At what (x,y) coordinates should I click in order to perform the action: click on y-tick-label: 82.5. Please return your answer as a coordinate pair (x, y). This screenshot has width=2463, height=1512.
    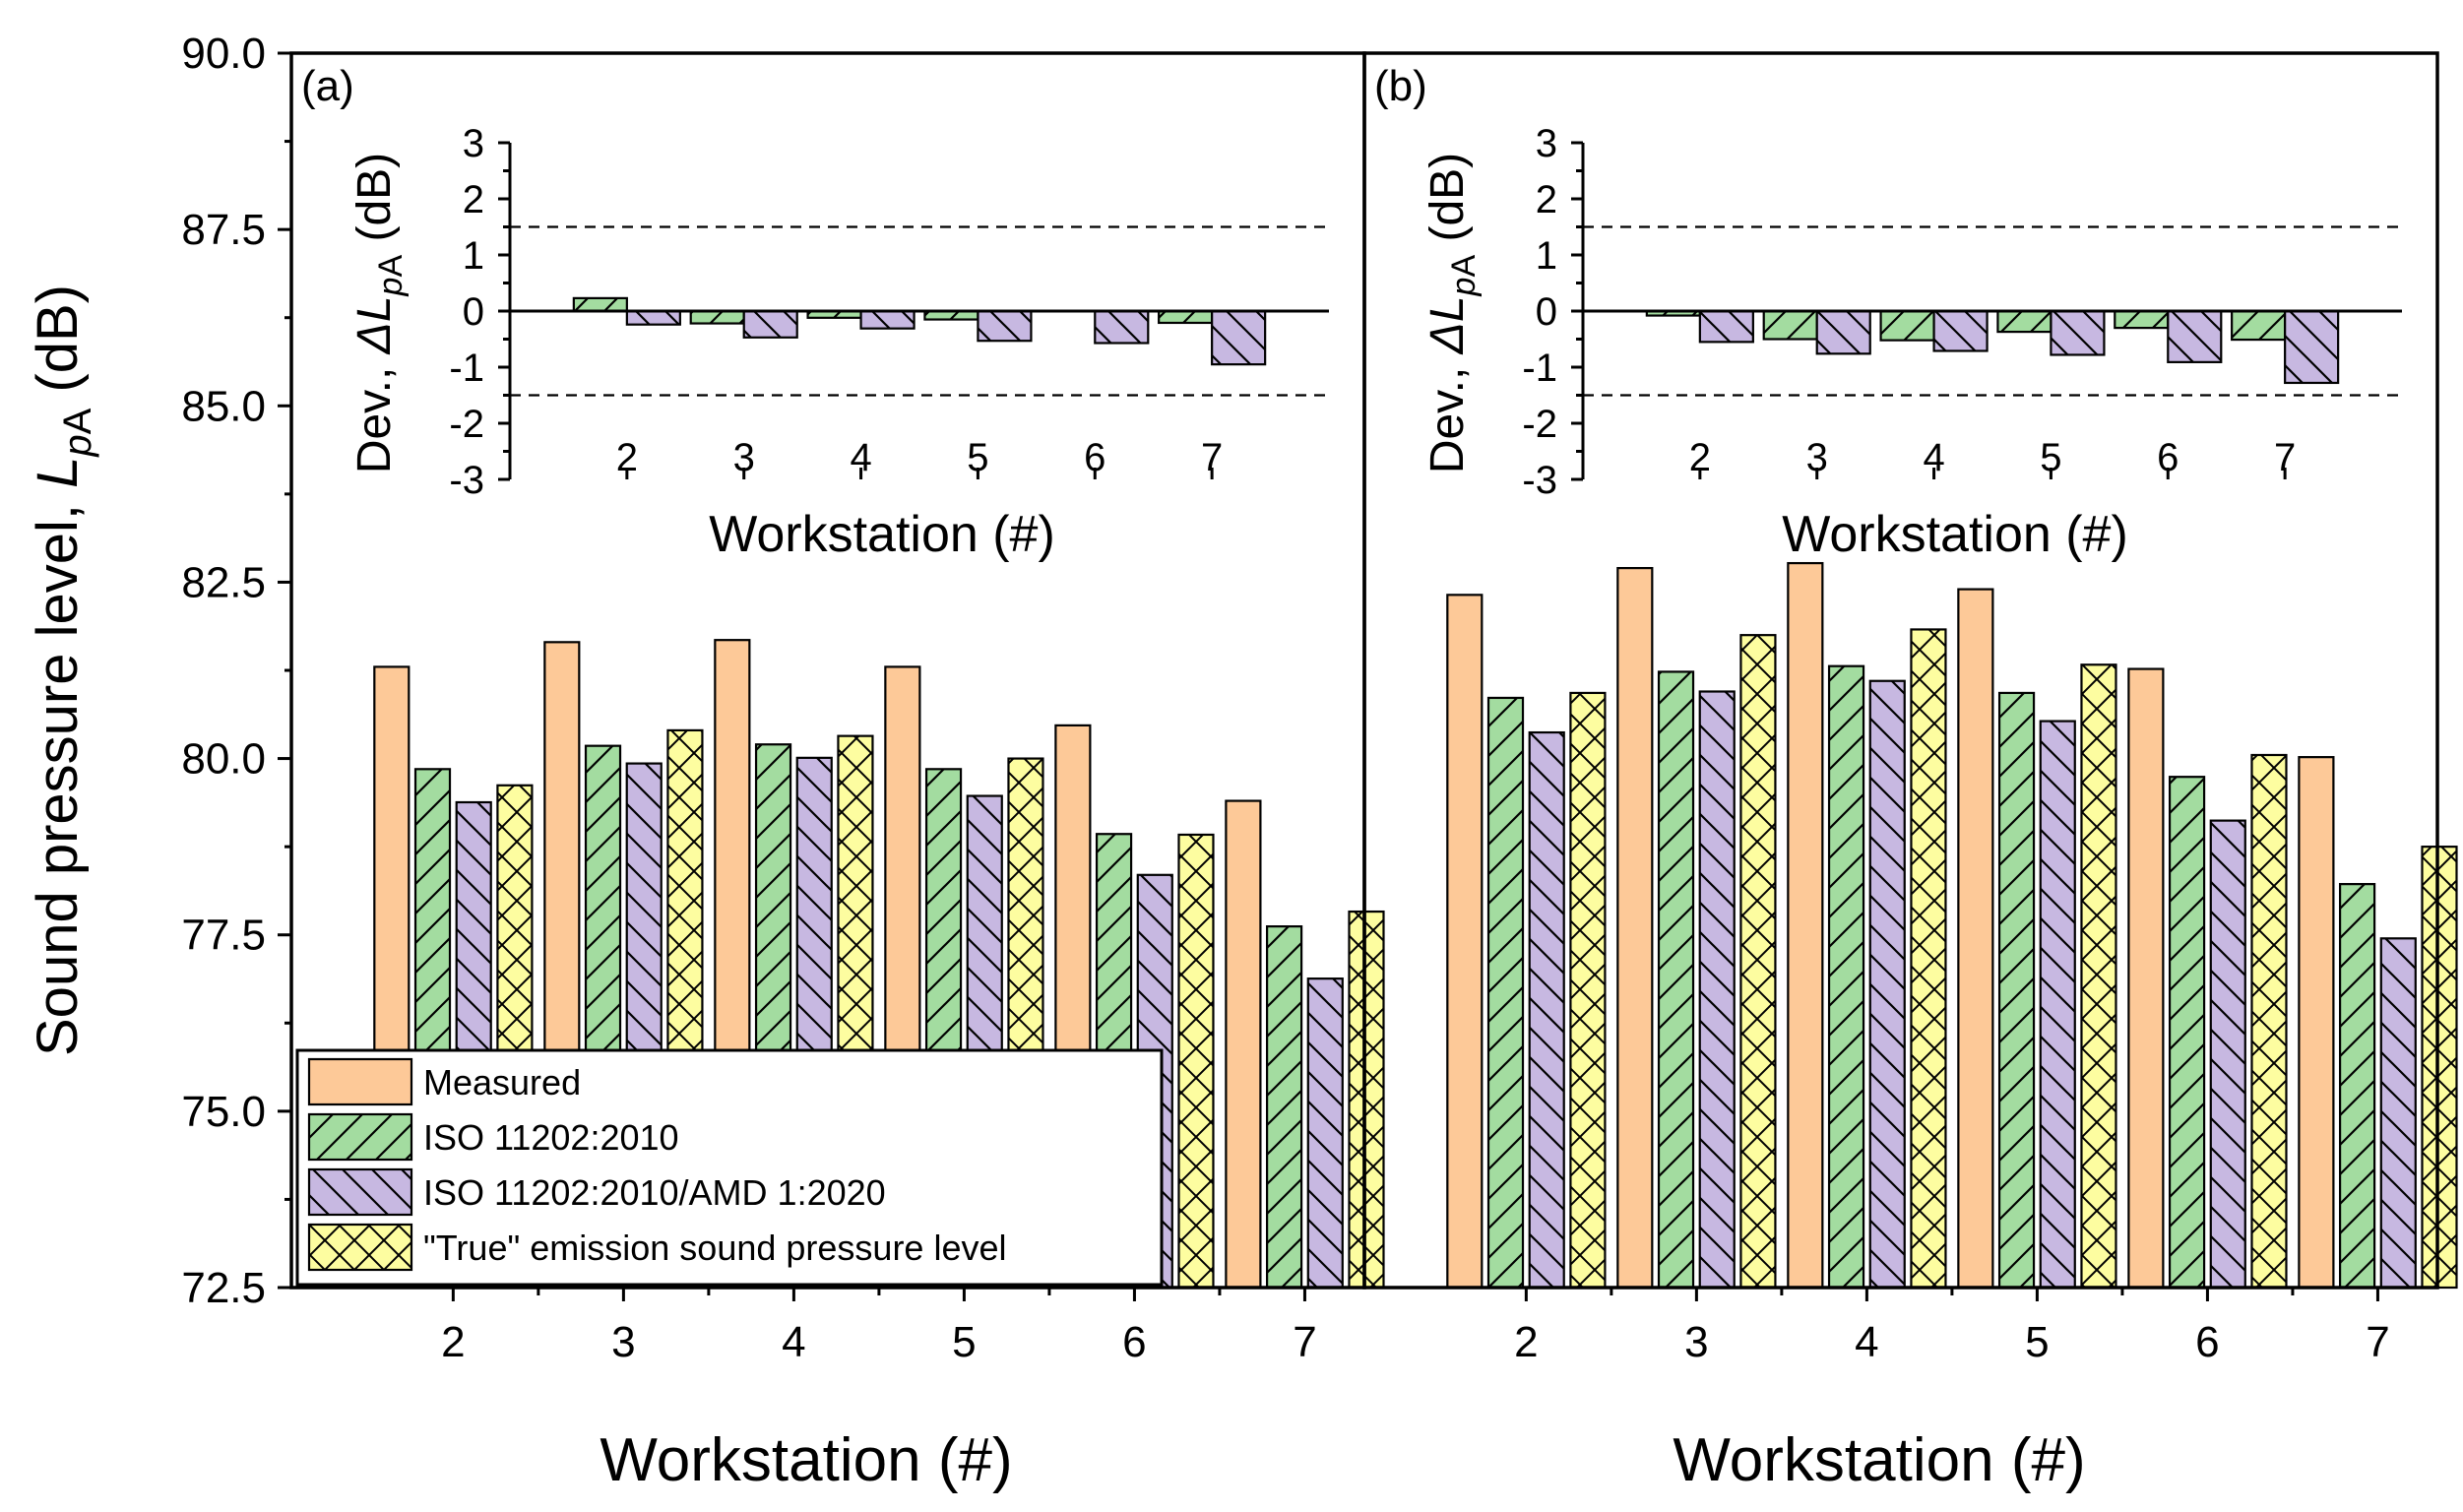
    Looking at the image, I should click on (223, 582).